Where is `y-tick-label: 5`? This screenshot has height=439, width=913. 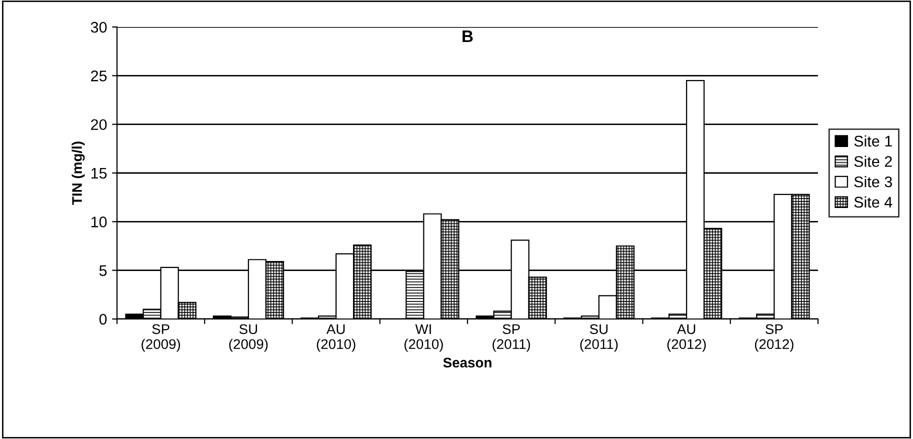 y-tick-label: 5 is located at coordinates (103, 270).